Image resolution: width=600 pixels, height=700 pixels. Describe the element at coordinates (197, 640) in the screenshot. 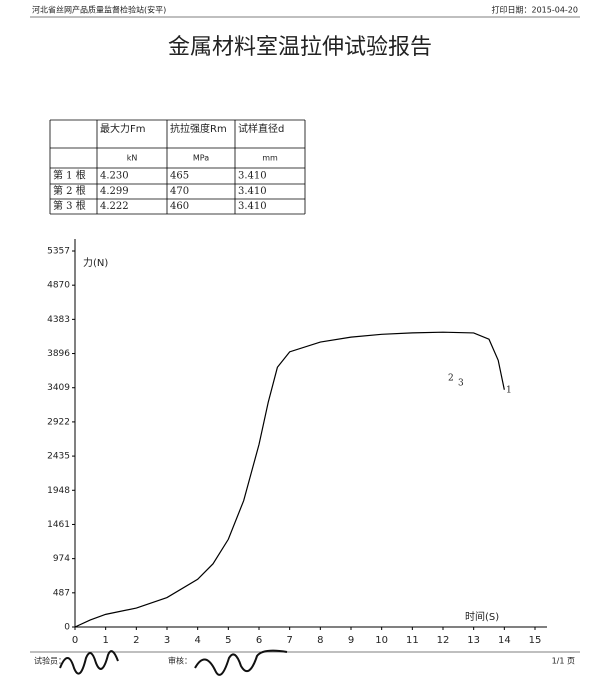

I see `x-tick-label: 4` at that location.